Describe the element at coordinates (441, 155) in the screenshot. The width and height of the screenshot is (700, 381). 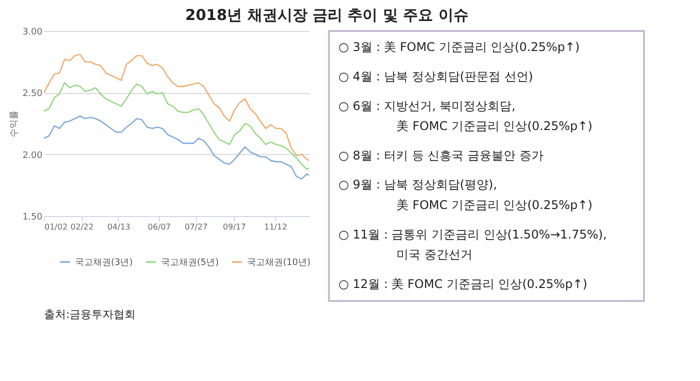
I see `text: ○ 8월 : 터키 등 신흥국 금융불안 증가` at that location.